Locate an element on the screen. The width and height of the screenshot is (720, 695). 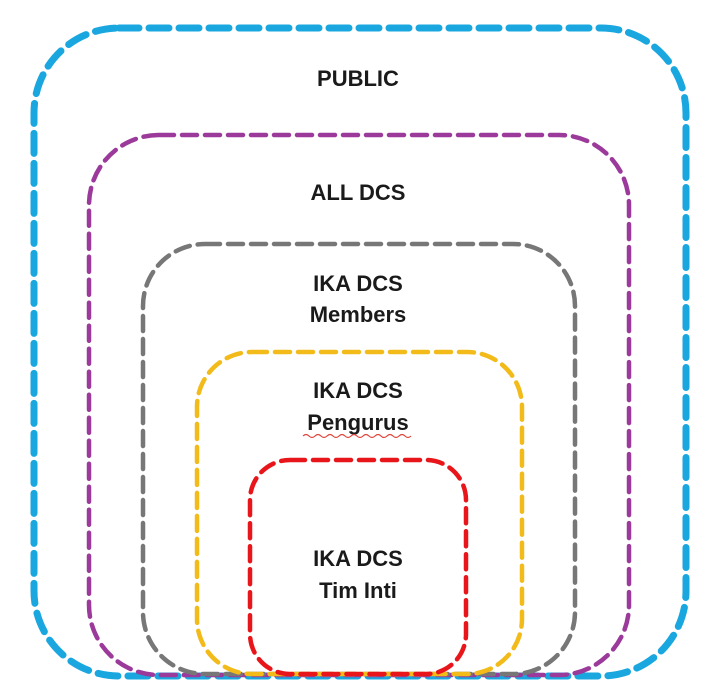
ring-pengurus-label-line-2: Pengurus is located at coordinates (357, 422).